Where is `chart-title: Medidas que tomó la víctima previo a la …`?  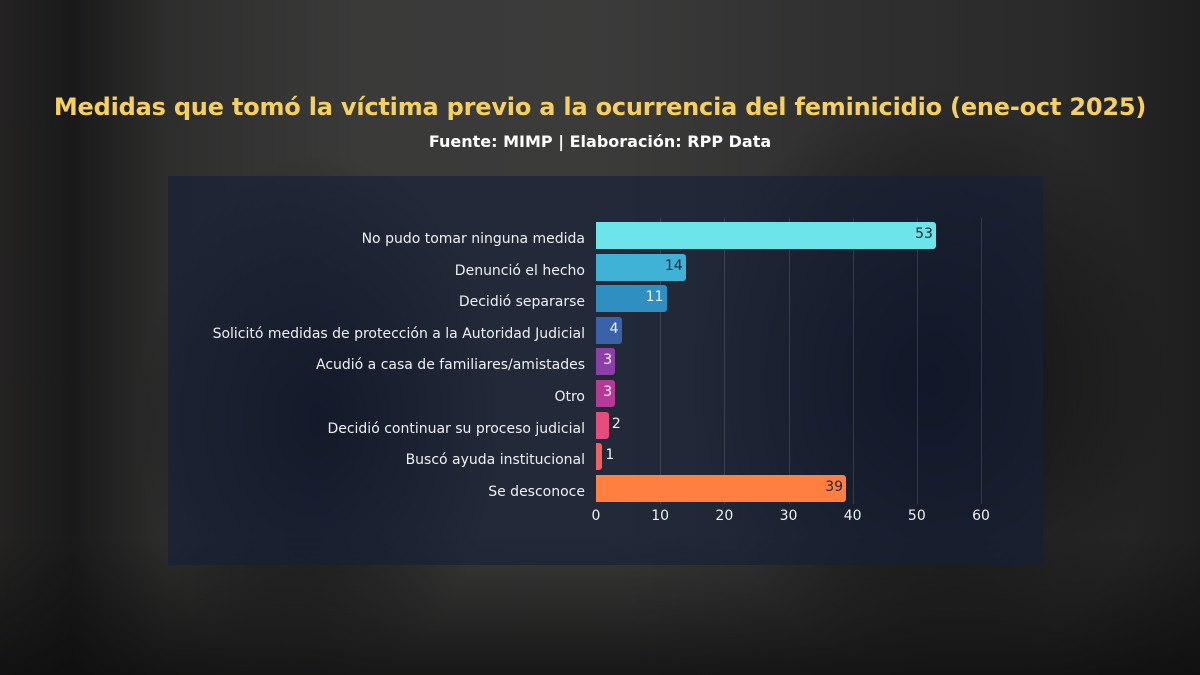 chart-title: Medidas que tomó la víctima previo a la … is located at coordinates (600, 107).